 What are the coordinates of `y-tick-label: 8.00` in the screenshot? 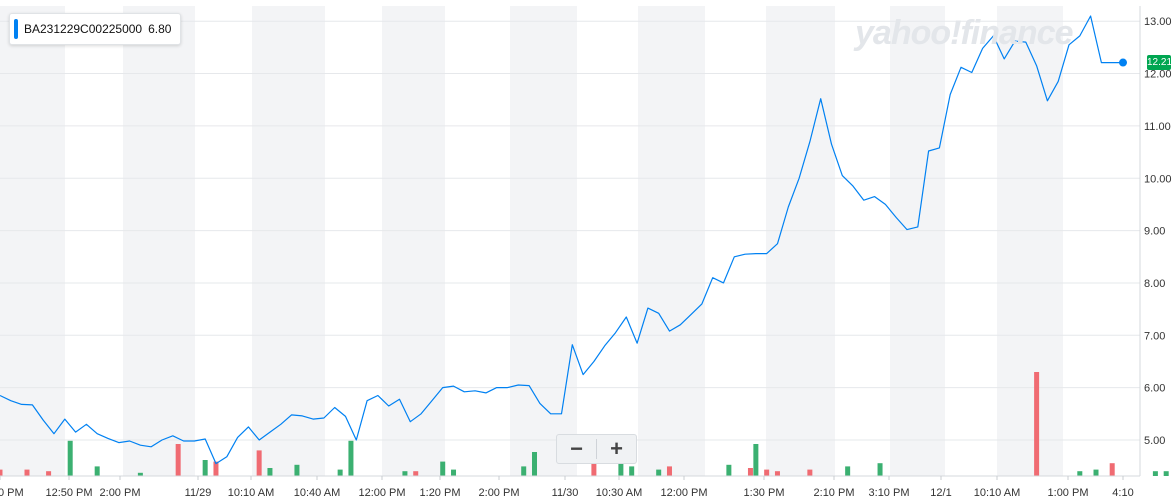 It's located at (1154, 284).